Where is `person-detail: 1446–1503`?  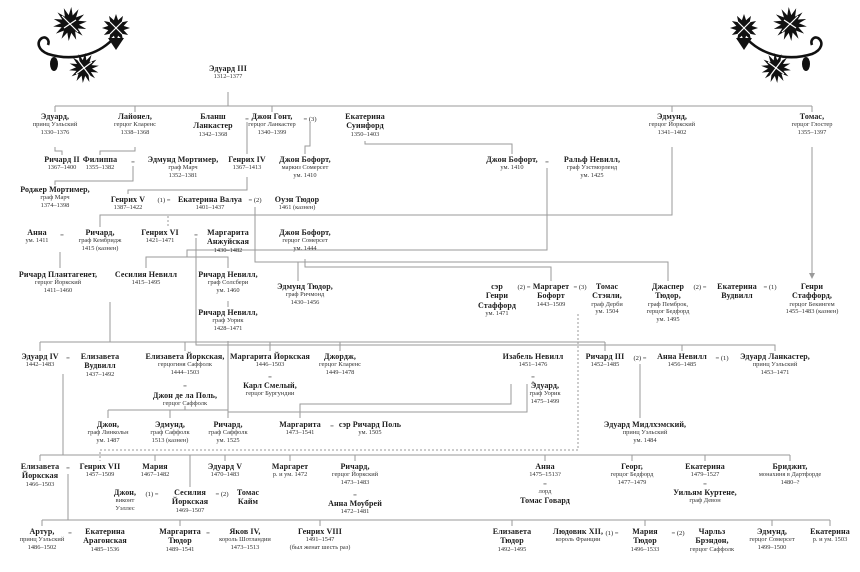 person-detail: 1446–1503 is located at coordinates (270, 365).